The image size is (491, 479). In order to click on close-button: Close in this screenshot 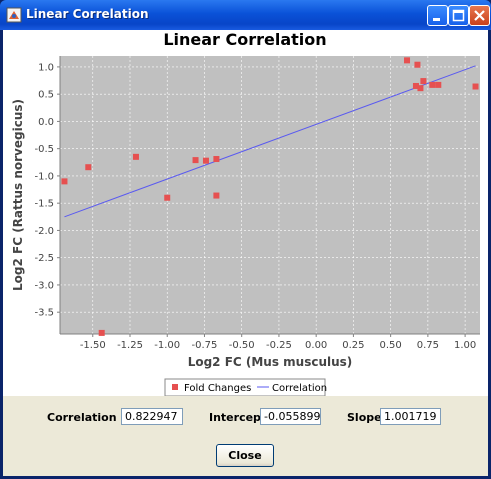, I will do `click(245, 455)`.